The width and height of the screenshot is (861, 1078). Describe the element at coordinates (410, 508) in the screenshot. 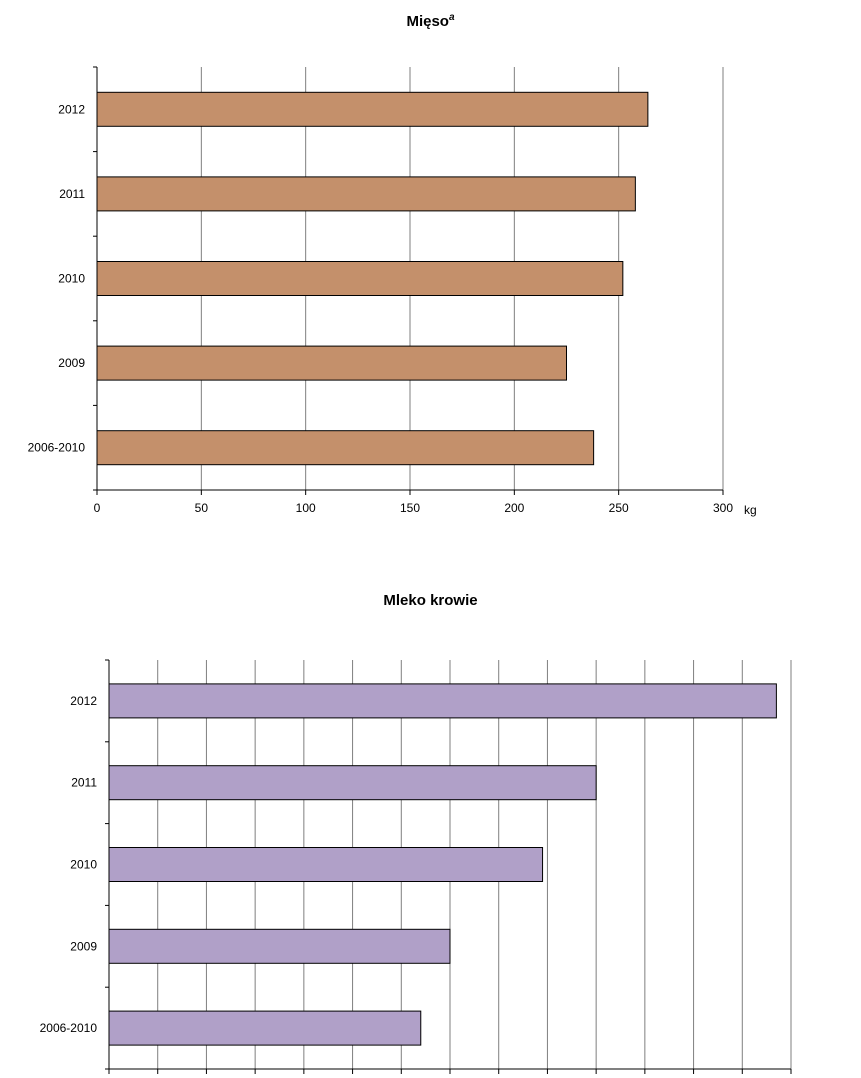

I see `x-tick-label: 150` at that location.